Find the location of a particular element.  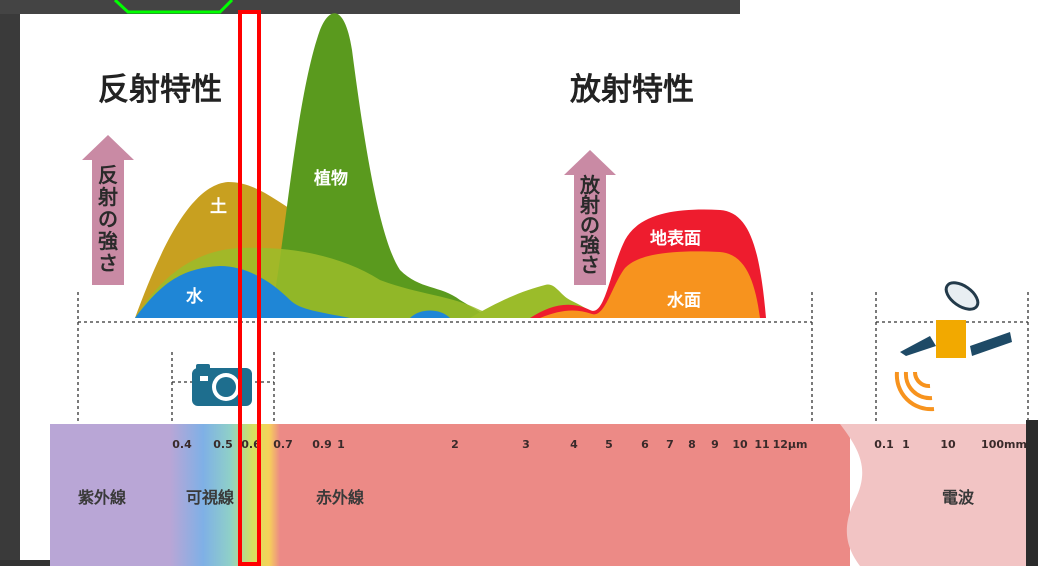

micron-tick: 9 is located at coordinates (715, 444).